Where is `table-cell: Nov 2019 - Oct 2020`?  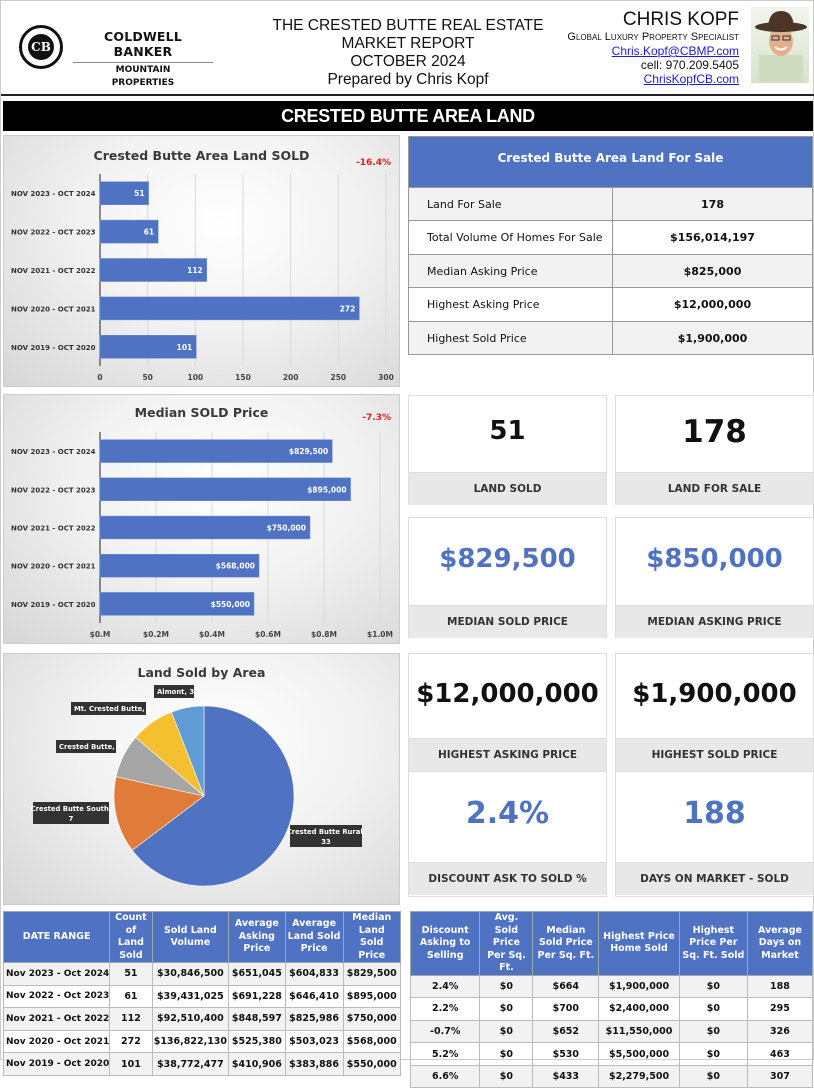 table-cell: Nov 2019 - Oct 2020 is located at coordinates (56, 1064).